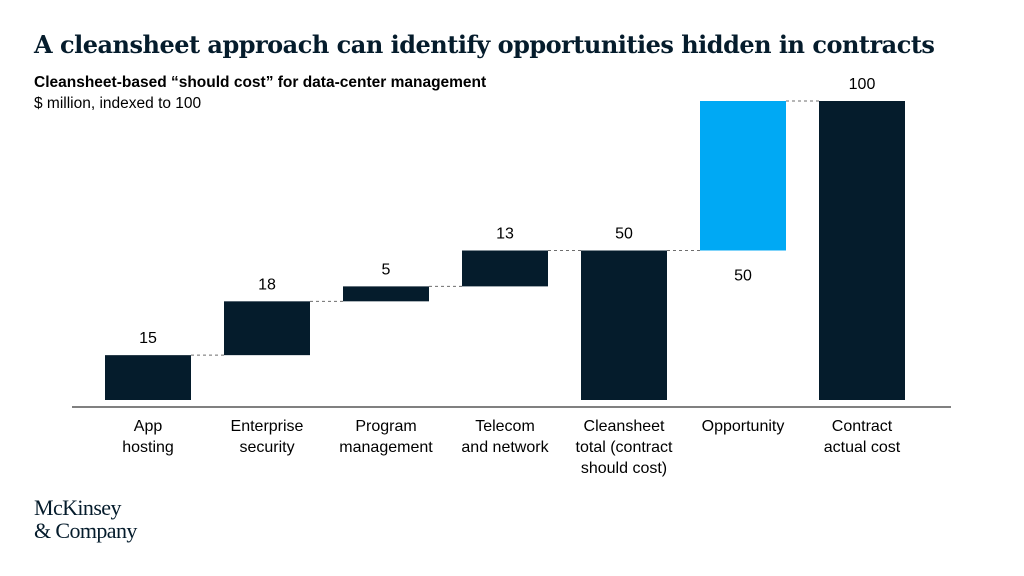  I want to click on category-label: Contract, so click(862, 426).